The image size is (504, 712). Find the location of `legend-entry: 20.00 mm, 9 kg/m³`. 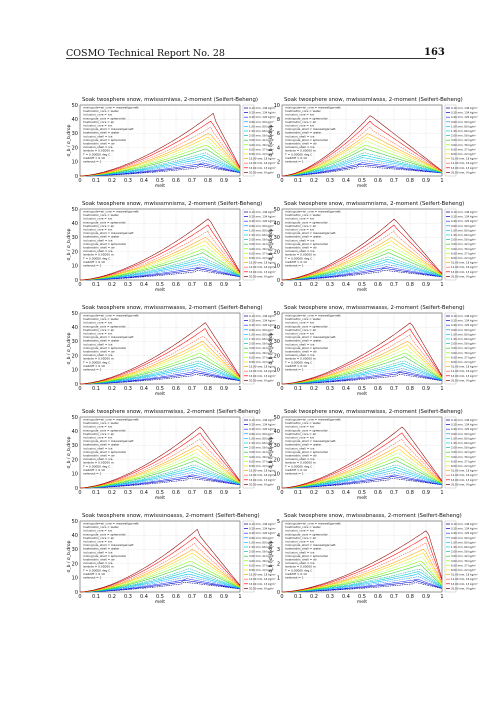

legend-entry: 20.00 mm, 9 kg/m³ is located at coordinates (261, 588).